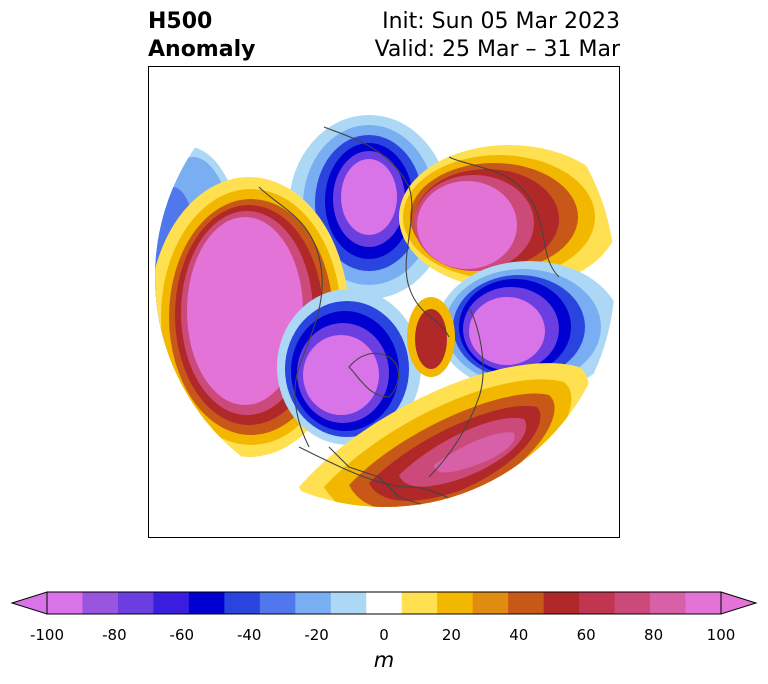 This screenshot has width=768, height=684. What do you see at coordinates (507, 217) in the screenshot?
I see `anomaly-europe-high` at bounding box center [507, 217].